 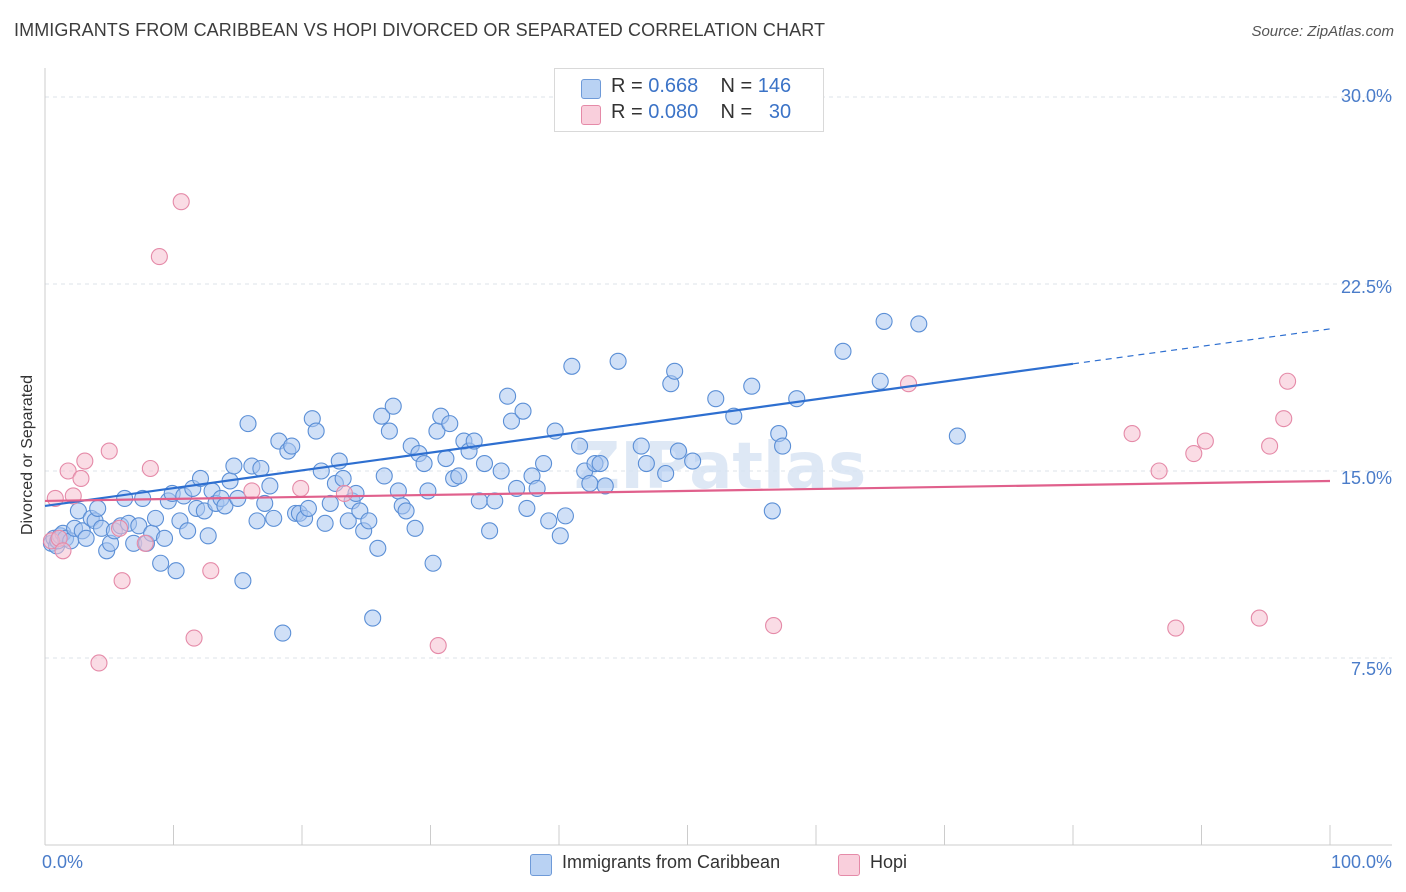 I want to click on r-value: 0.668, so click(x=673, y=86).